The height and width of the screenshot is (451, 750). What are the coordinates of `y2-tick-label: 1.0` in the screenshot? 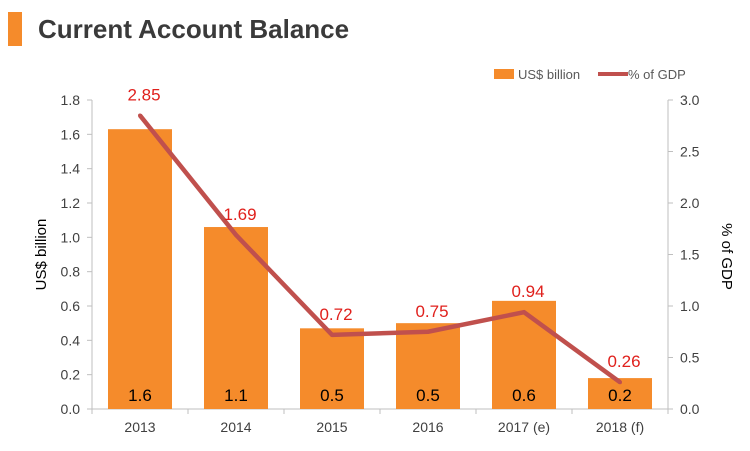 It's located at (690, 306).